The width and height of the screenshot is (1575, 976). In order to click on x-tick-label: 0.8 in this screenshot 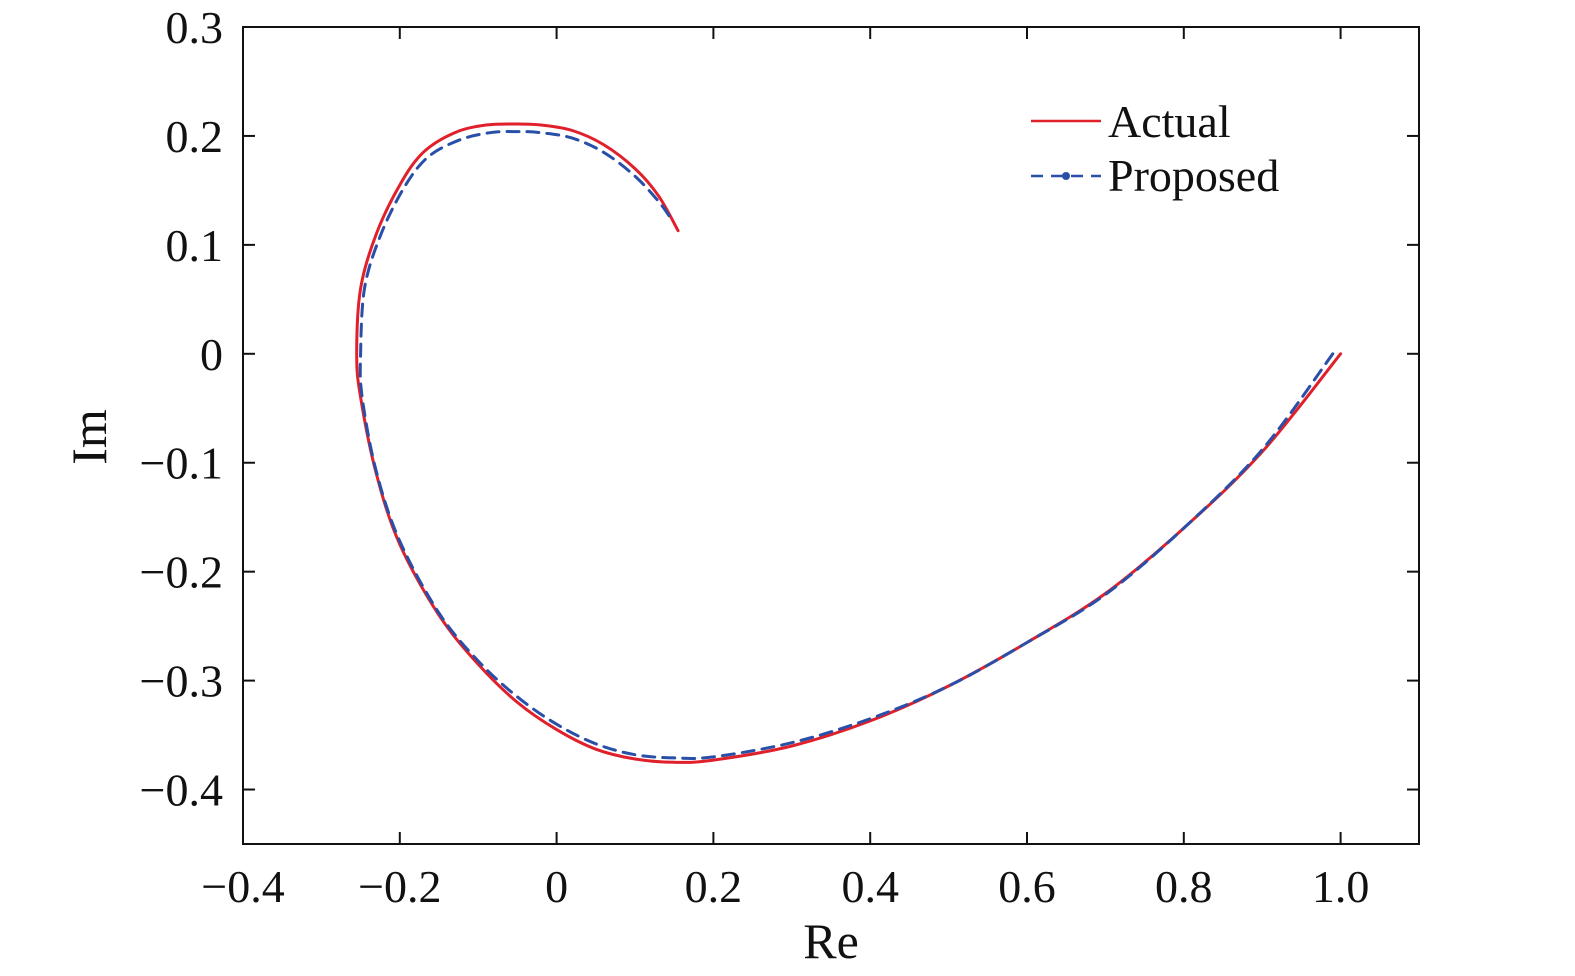, I will do `click(1184, 886)`.